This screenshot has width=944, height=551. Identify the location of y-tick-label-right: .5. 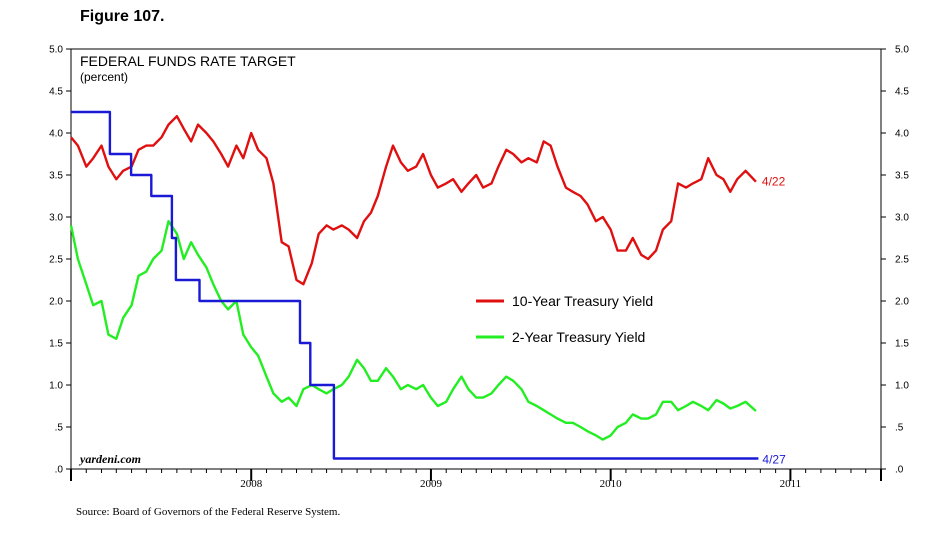
(899, 428).